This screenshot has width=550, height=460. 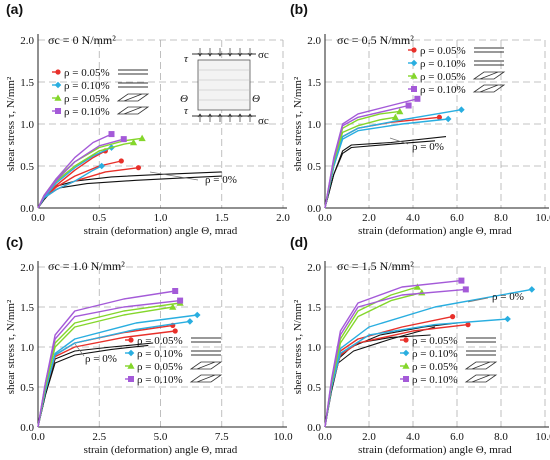 What do you see at coordinates (413, 437) in the screenshot?
I see `x-tick-label: 4.0` at bounding box center [413, 437].